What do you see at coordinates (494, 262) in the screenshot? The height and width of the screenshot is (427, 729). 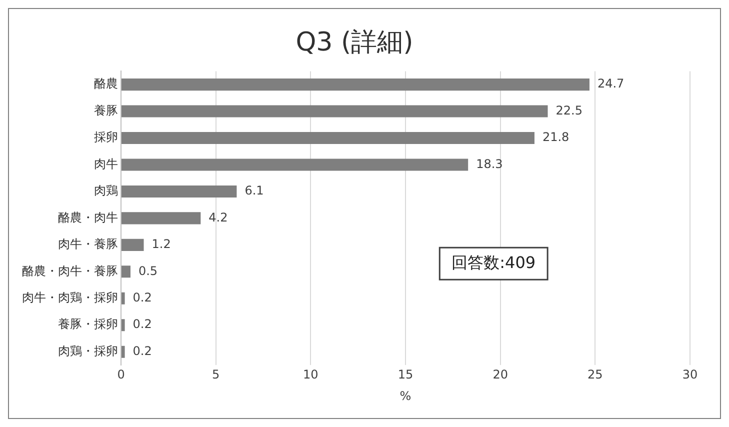 I see `annotation: 回答数:409` at bounding box center [494, 262].